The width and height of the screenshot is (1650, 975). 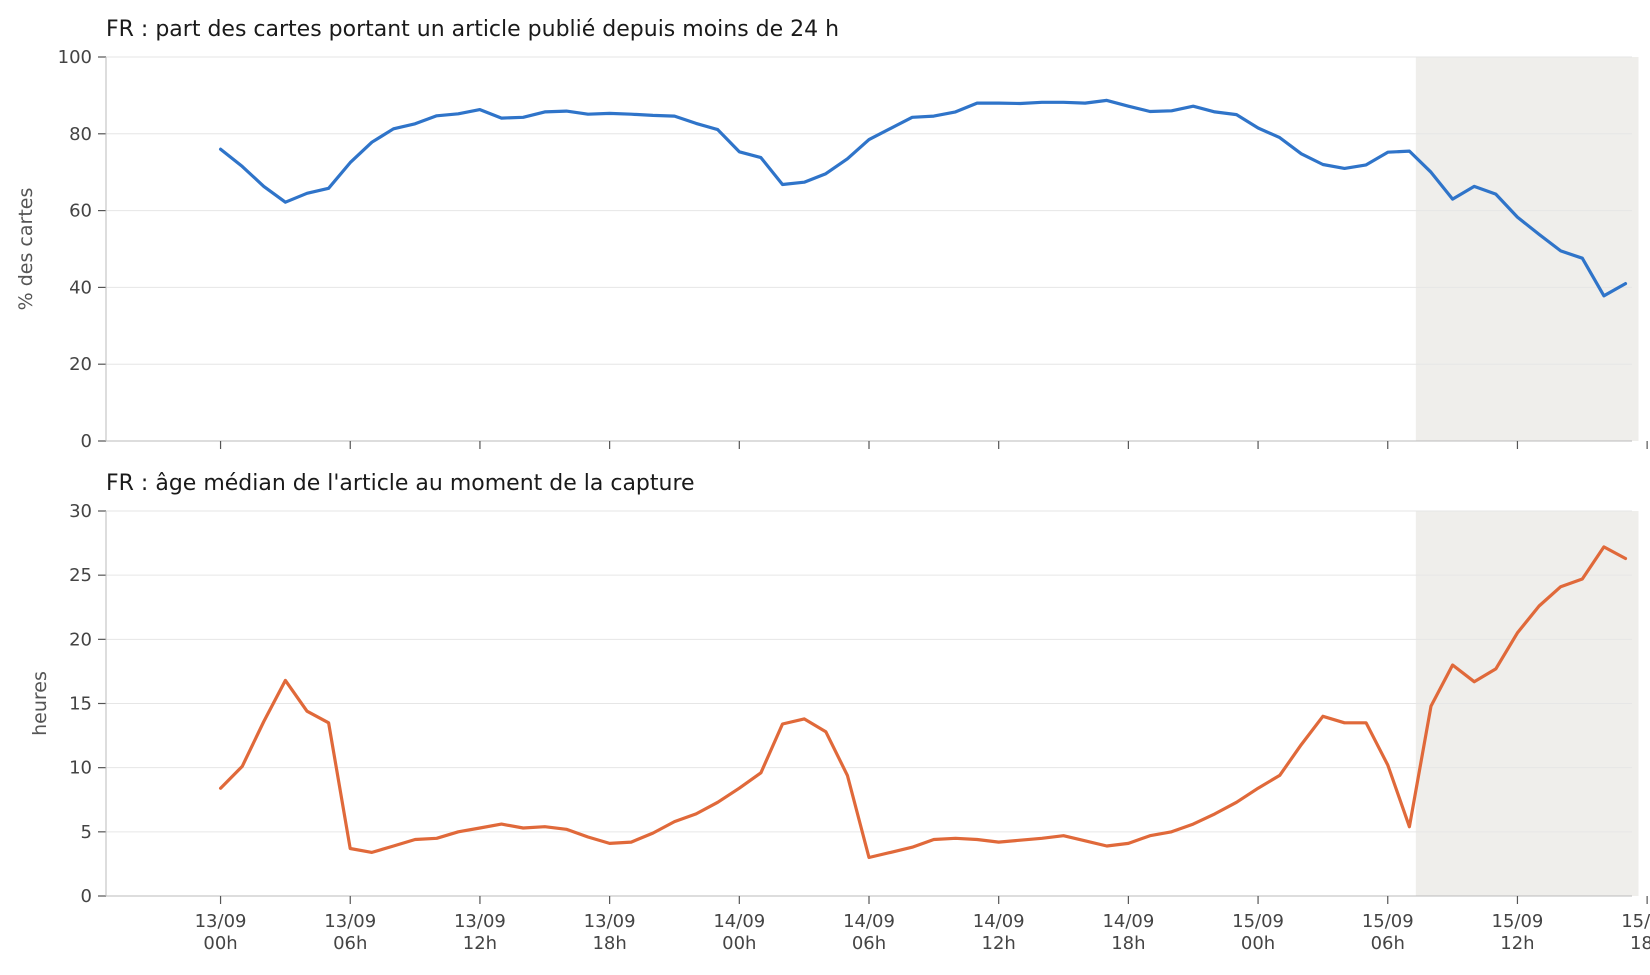 I want to click on highlight-band, so click(x=1527, y=249).